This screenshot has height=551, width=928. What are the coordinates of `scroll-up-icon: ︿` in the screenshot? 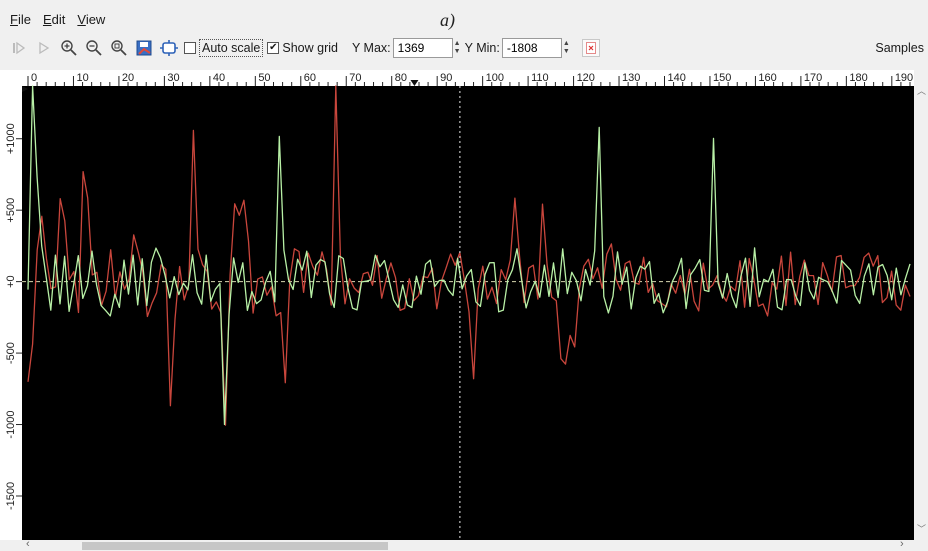 It's located at (922, 91).